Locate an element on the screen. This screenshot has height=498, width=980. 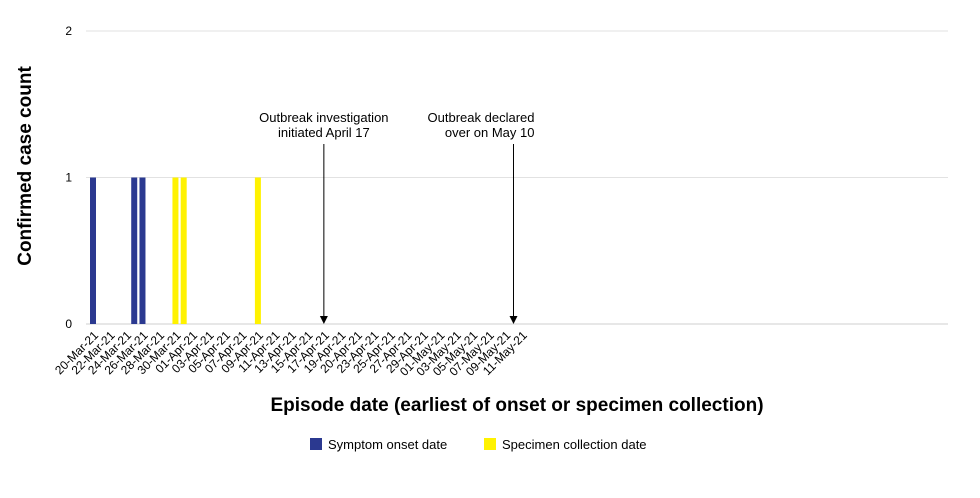
legend-item: Symptom onset date is located at coordinates (378, 444).